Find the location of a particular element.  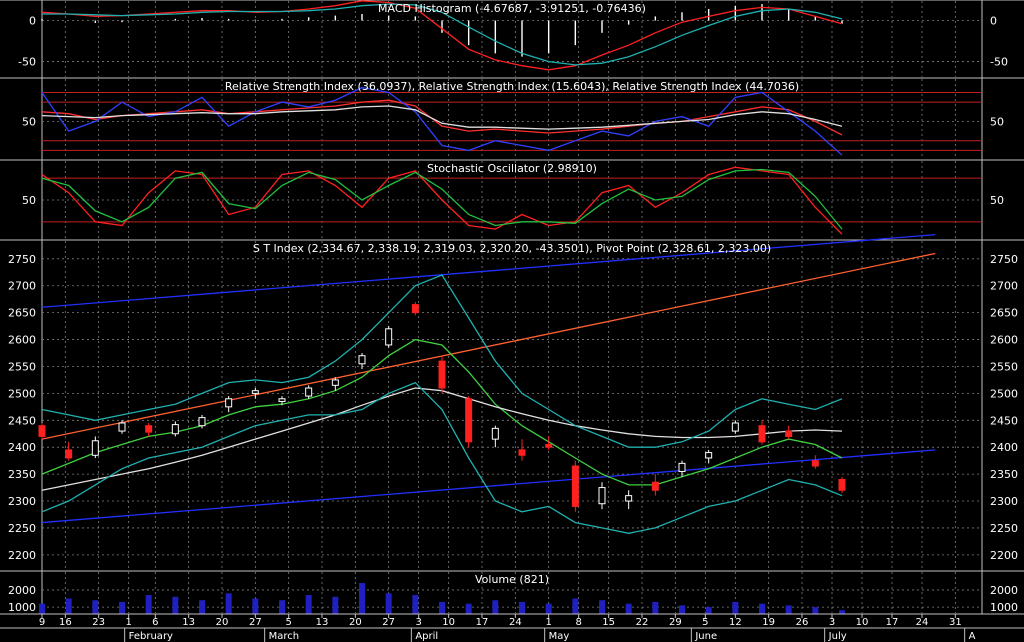

month-label: March is located at coordinates (284, 636).